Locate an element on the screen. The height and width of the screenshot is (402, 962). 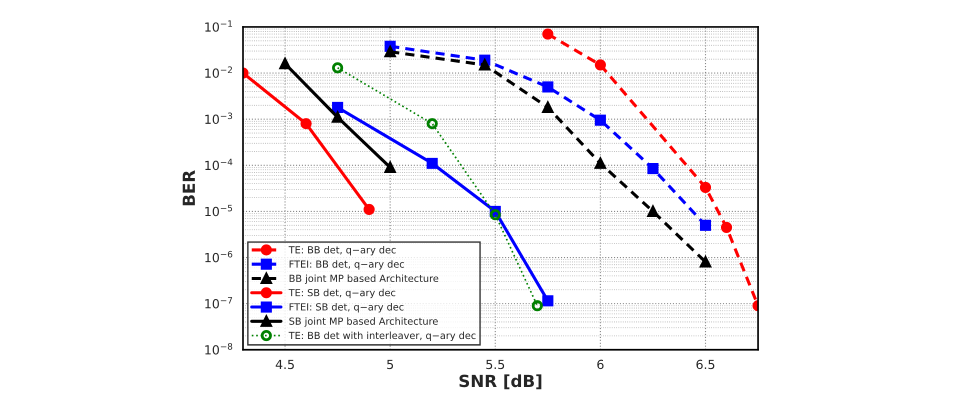
y-tick-label: 10$^{−7}$ is located at coordinates (218, 302).